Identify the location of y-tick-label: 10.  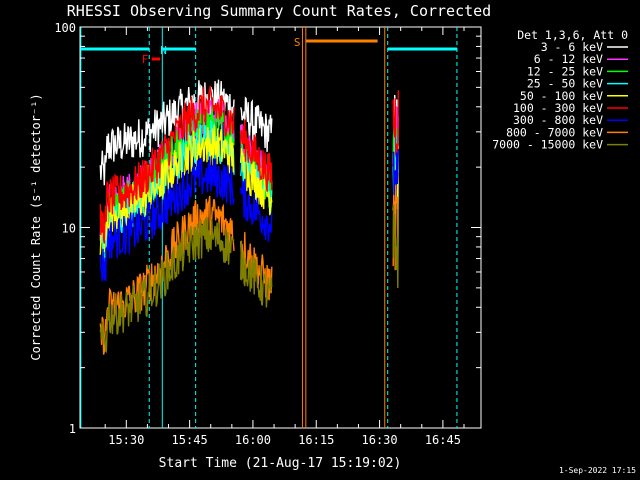
(69, 229).